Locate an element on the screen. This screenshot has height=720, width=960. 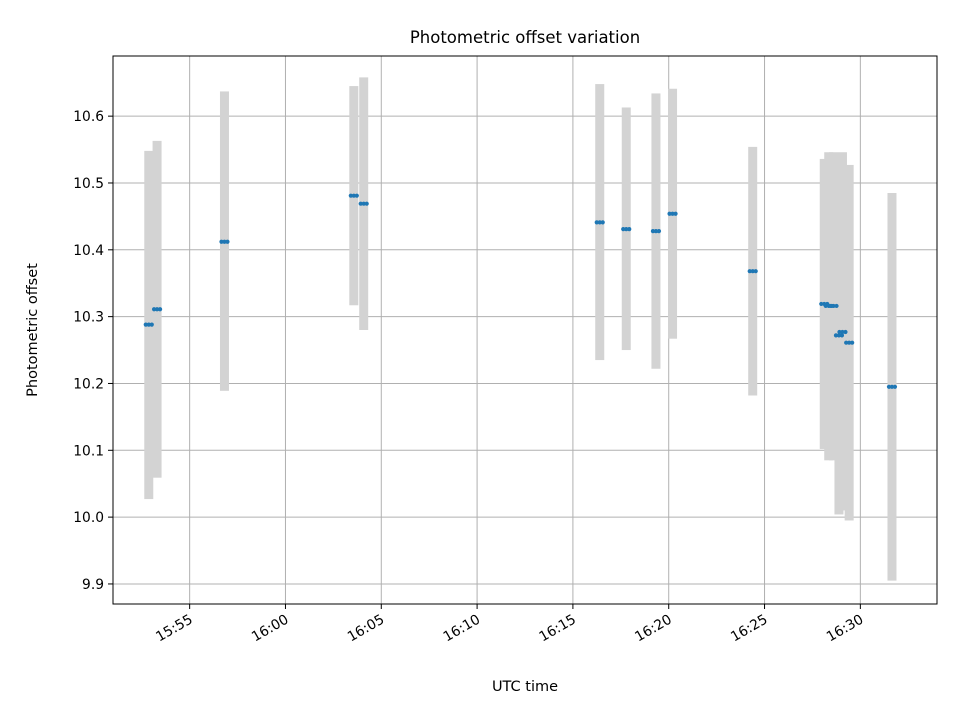
y-tick-label: 9.9 is located at coordinates (93, 585).